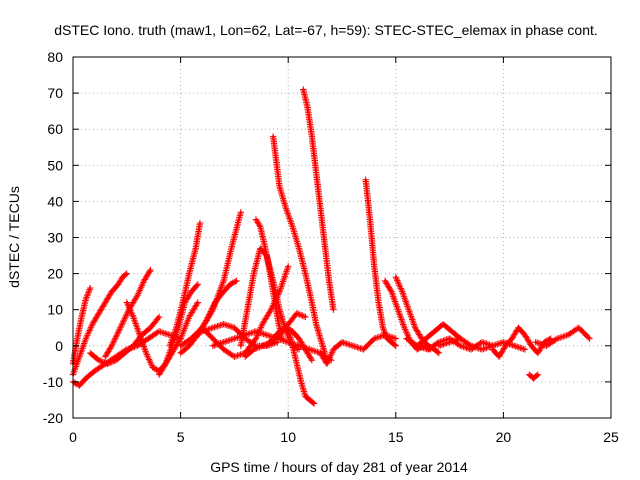 The width and height of the screenshot is (640, 480). What do you see at coordinates (55, 238) in the screenshot?
I see `y-tick-label: 30` at bounding box center [55, 238].